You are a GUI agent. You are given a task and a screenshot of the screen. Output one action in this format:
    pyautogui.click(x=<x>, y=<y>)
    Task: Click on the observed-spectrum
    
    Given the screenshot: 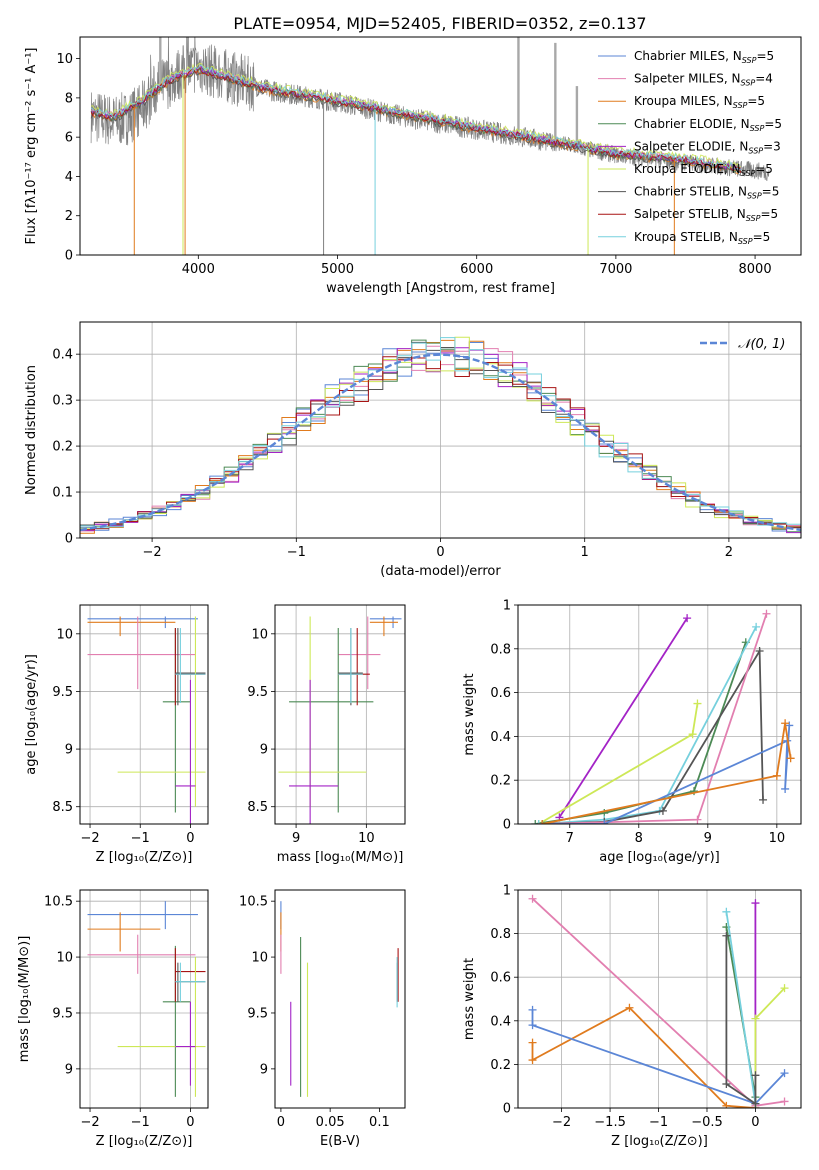 What is the action you would take?
    pyautogui.click(x=430, y=109)
    